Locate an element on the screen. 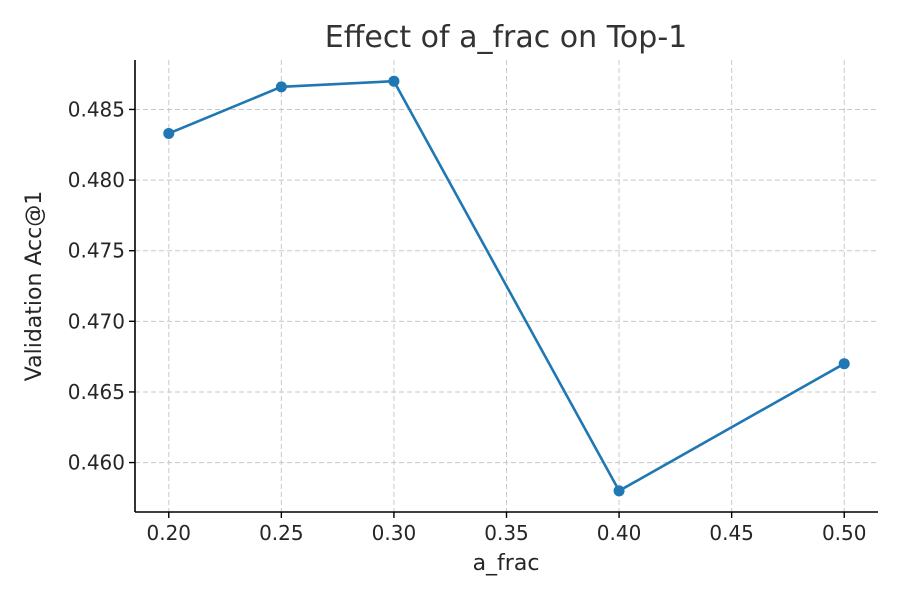  y-tick-label: 0.460 is located at coordinates (96, 463).